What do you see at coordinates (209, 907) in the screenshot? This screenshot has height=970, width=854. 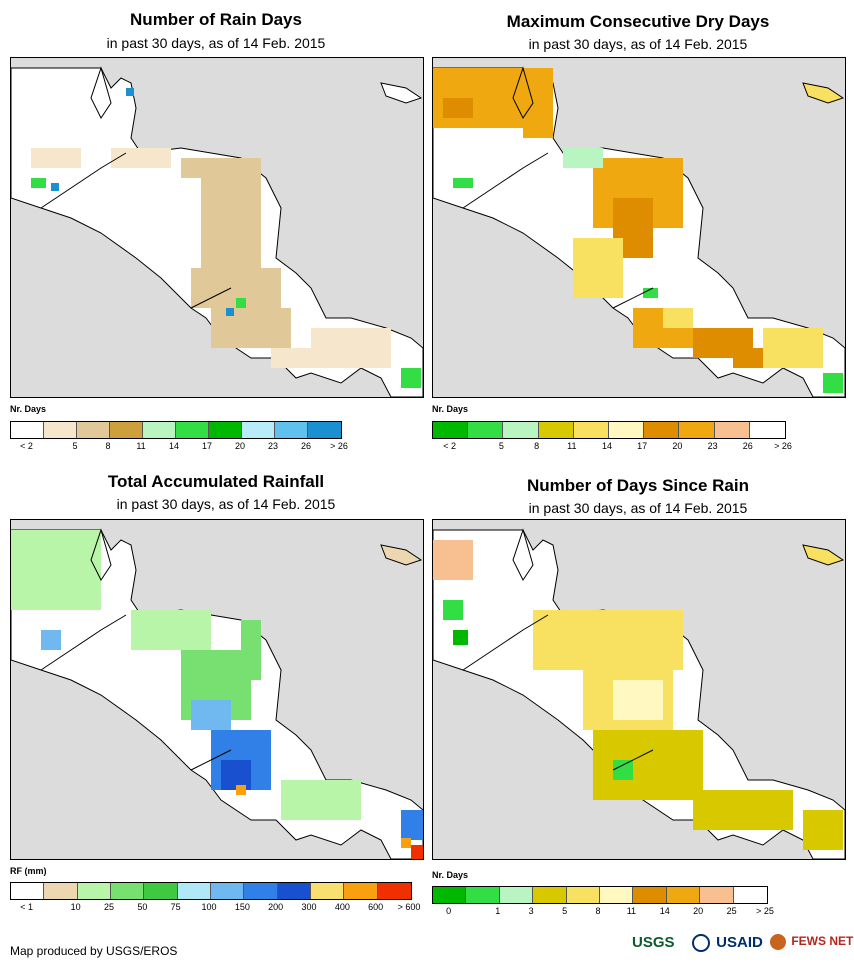 I see `legend-label: 100` at bounding box center [209, 907].